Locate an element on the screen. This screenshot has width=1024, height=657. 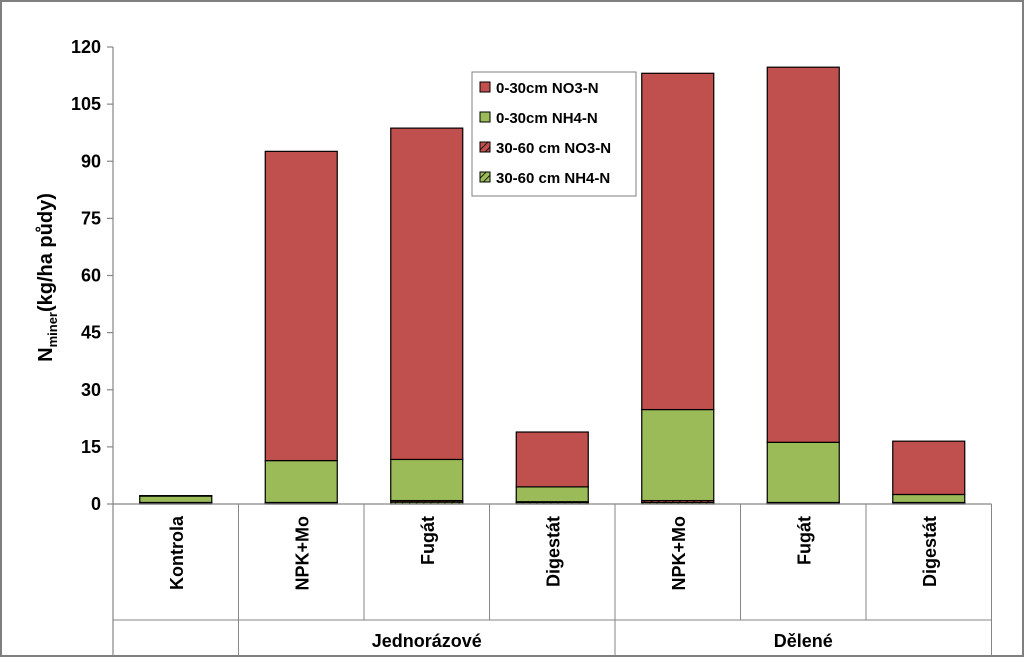
y-tick-label: 90 is located at coordinates (91, 161).